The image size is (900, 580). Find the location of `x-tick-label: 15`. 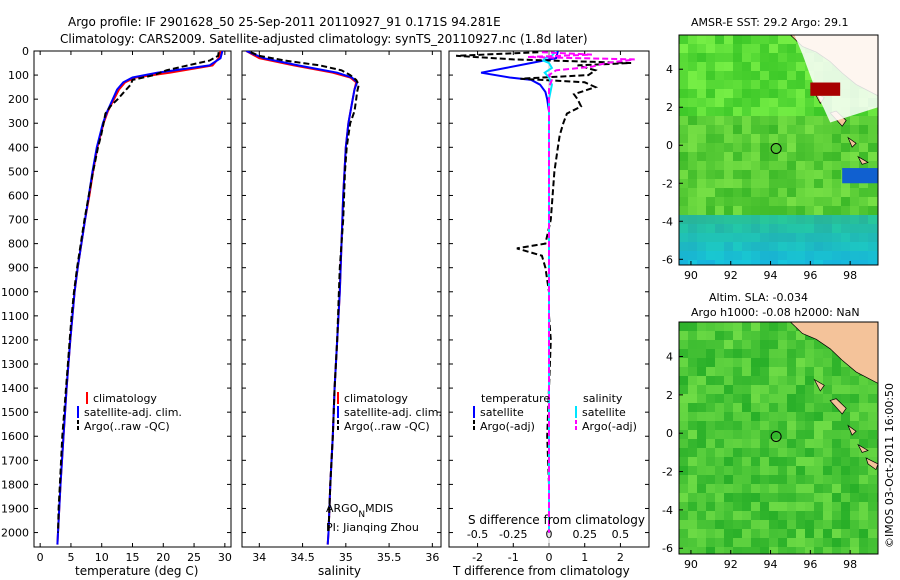

x-tick-label: 15 is located at coordinates (133, 557).